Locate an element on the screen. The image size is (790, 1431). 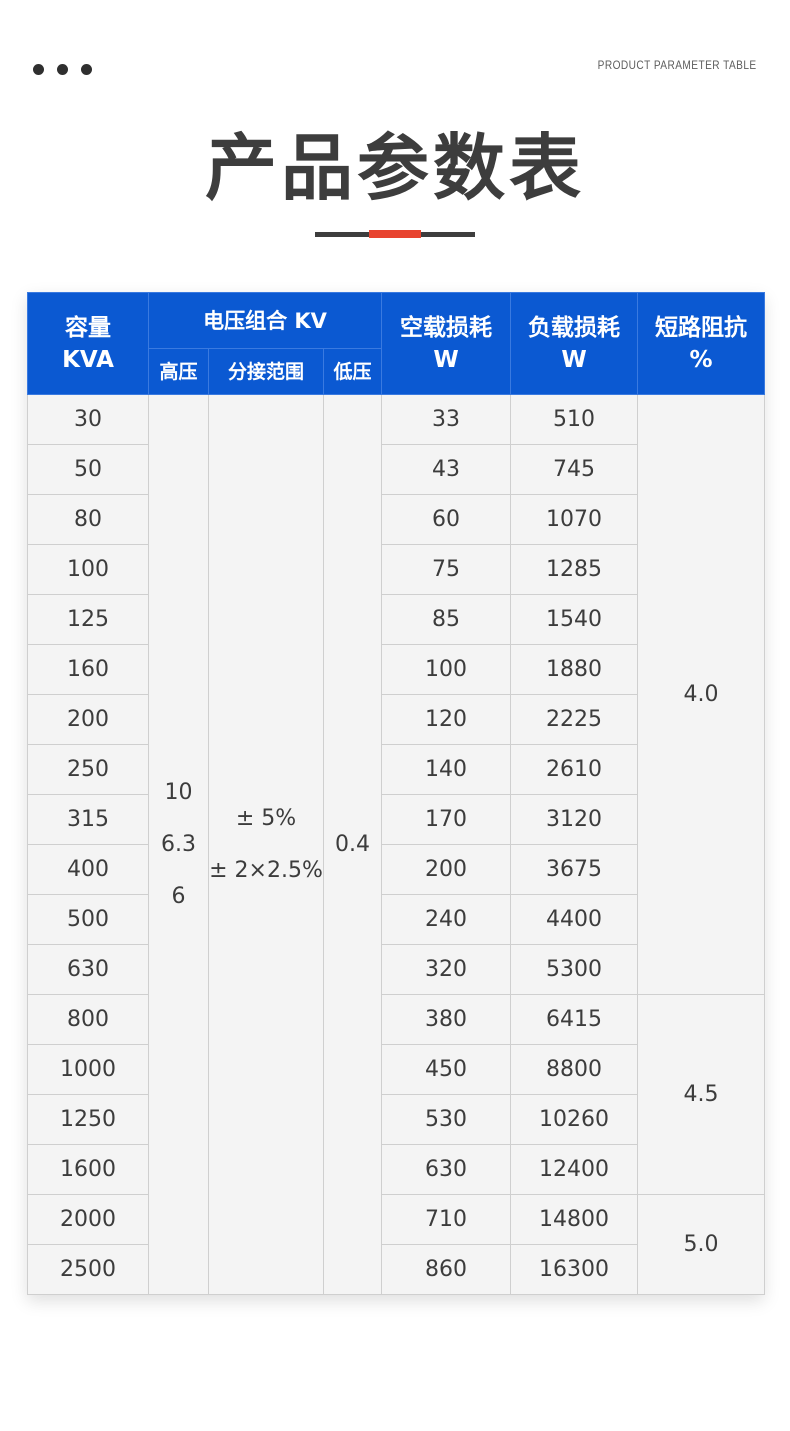
title-divider is located at coordinates (395, 234).